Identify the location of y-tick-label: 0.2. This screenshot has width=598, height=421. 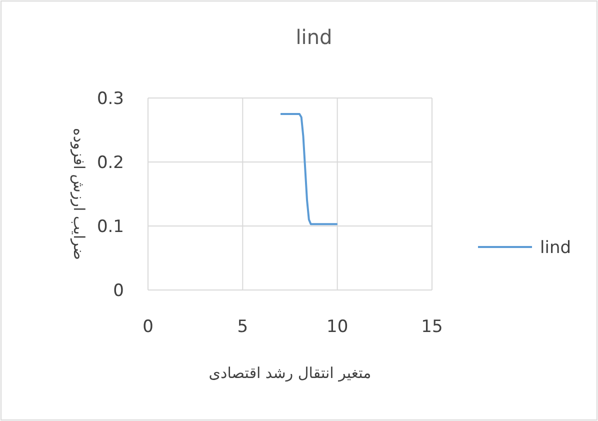
(110, 163).